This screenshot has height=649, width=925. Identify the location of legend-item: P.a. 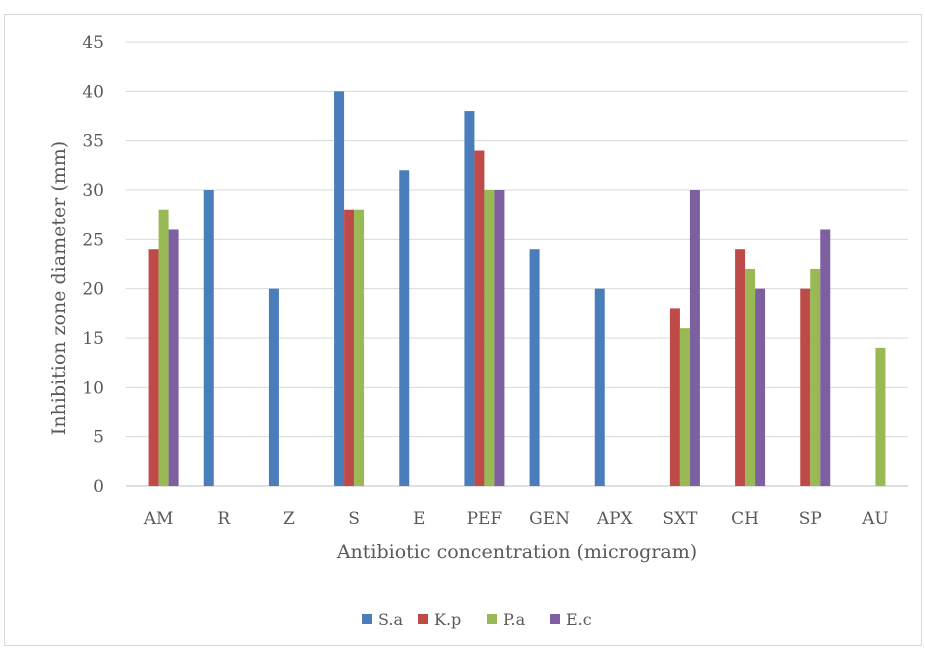
(506, 619).